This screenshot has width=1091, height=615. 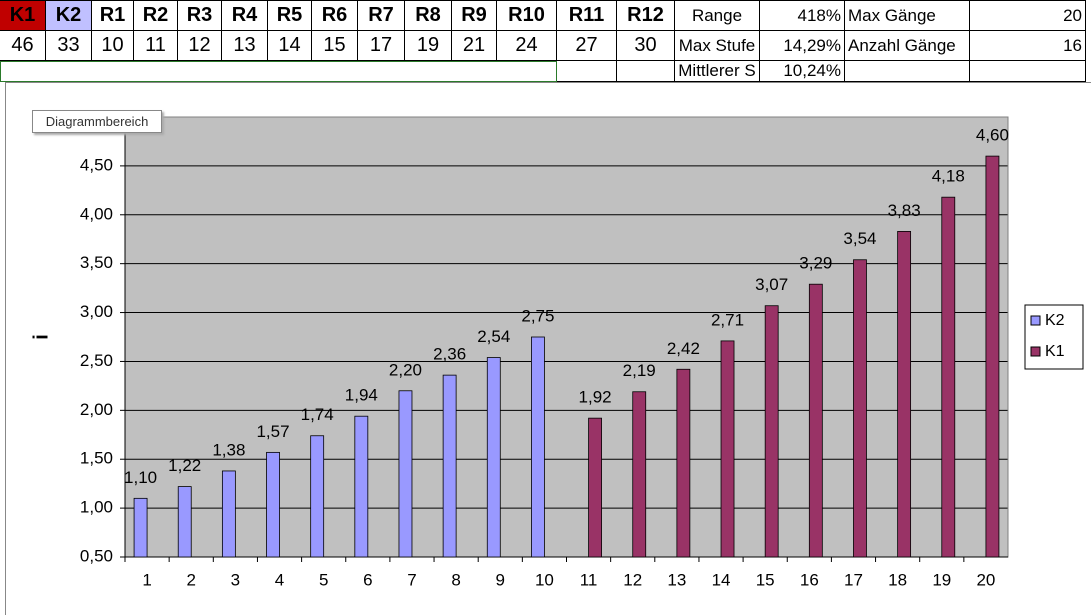 I want to click on header-cell: R6, so click(x=335, y=15).